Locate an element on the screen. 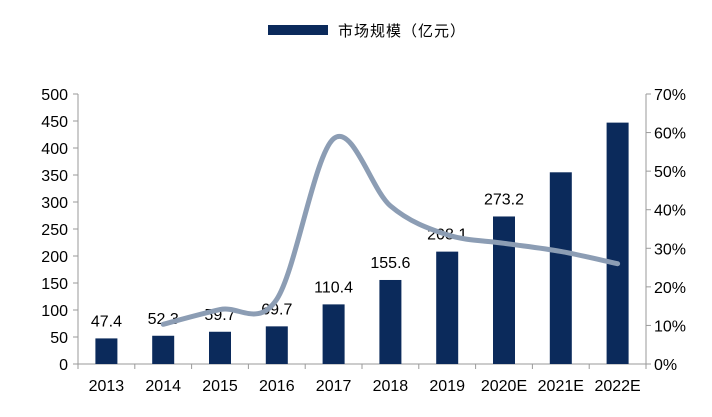 The image size is (712, 417). y-left-tick-label: 500 is located at coordinates (54, 95).